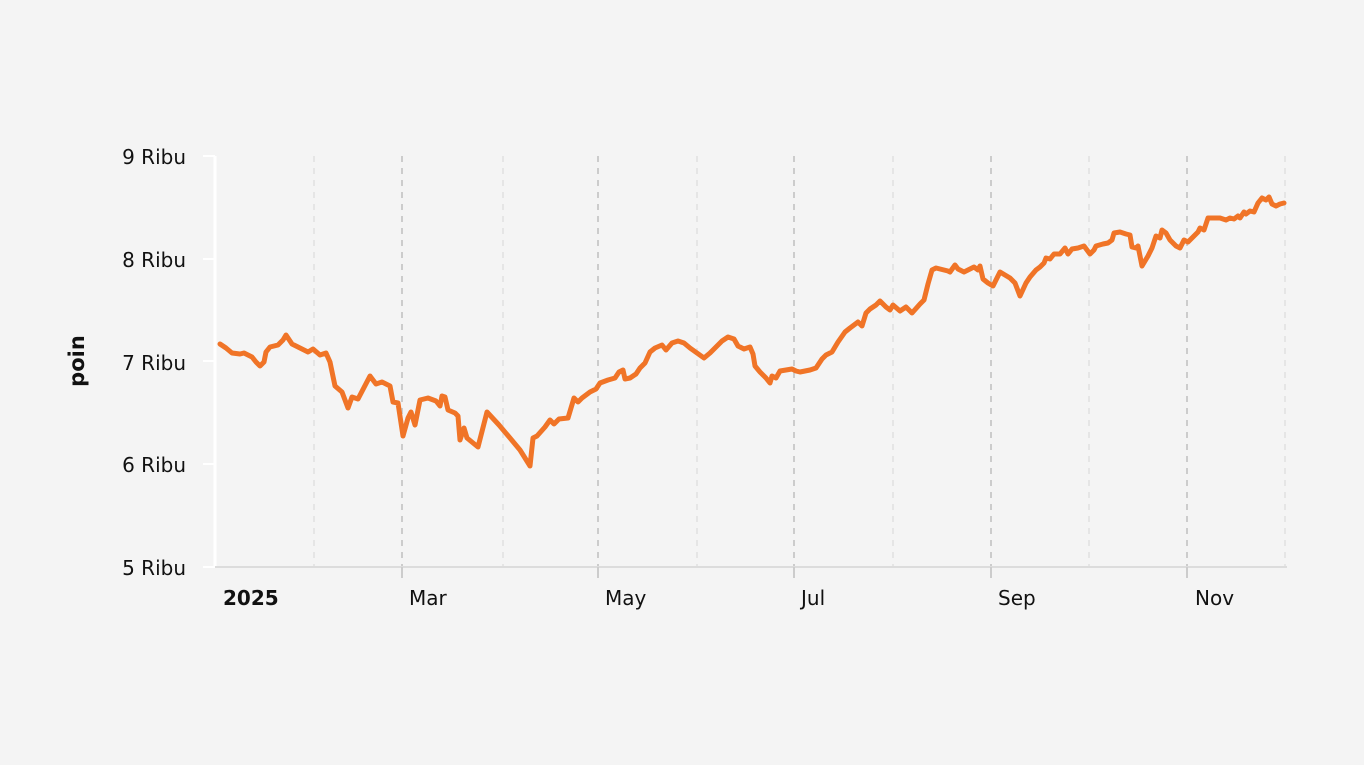 This screenshot has height=765, width=1364. I want to click on x-tick-label: 2025, so click(251, 598).